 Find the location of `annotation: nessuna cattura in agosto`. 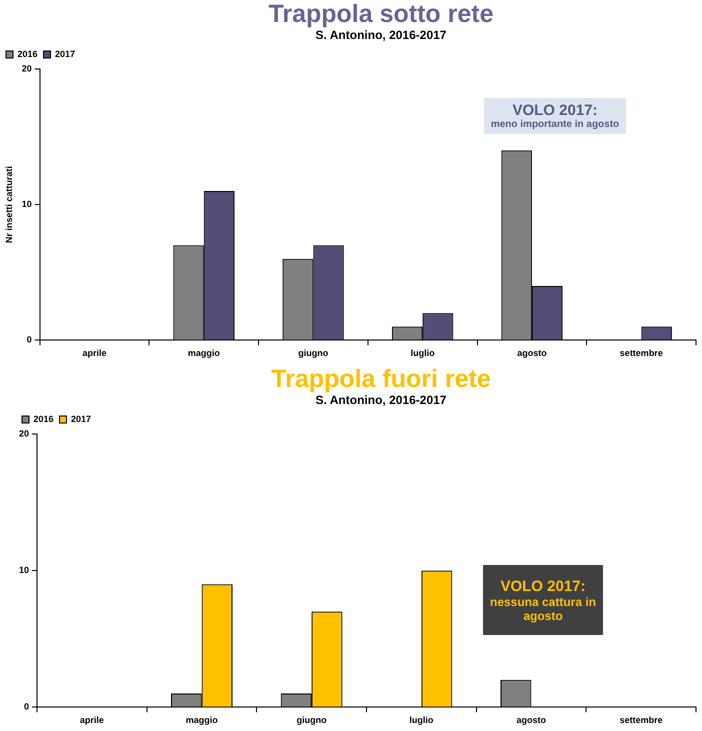

annotation: nessuna cattura in agosto is located at coordinates (543, 608).